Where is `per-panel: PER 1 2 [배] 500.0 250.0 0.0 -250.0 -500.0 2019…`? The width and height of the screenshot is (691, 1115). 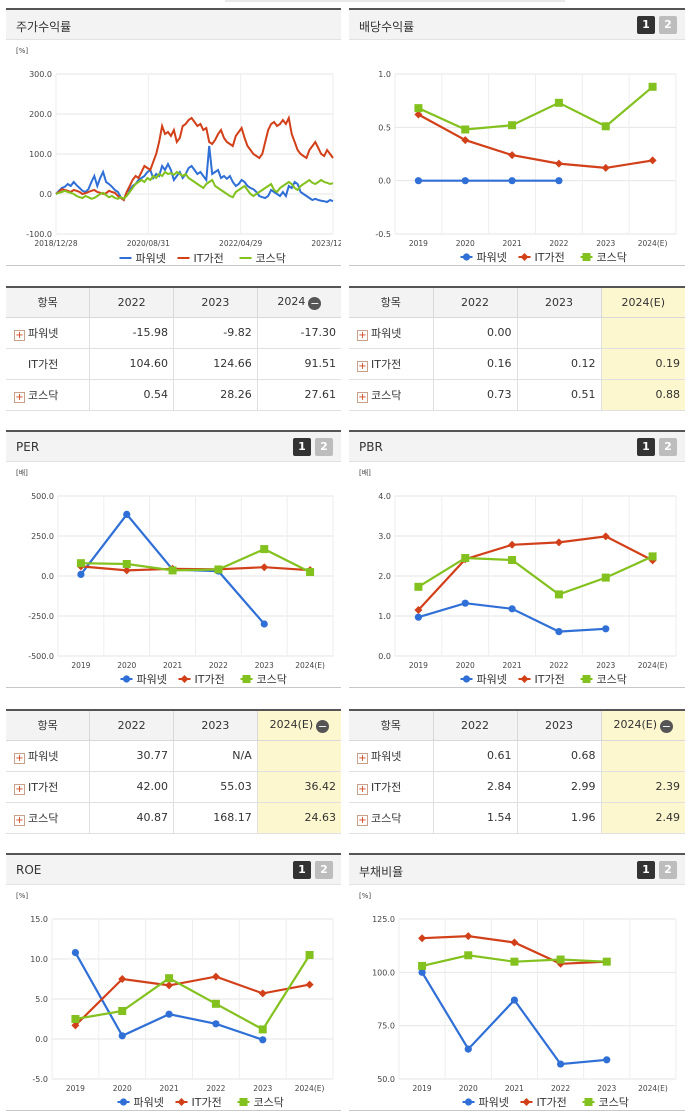
per-panel: PER 1 2 [배] 500.0 250.0 0.0 -250.0 -500.0 2019… is located at coordinates (173, 559).